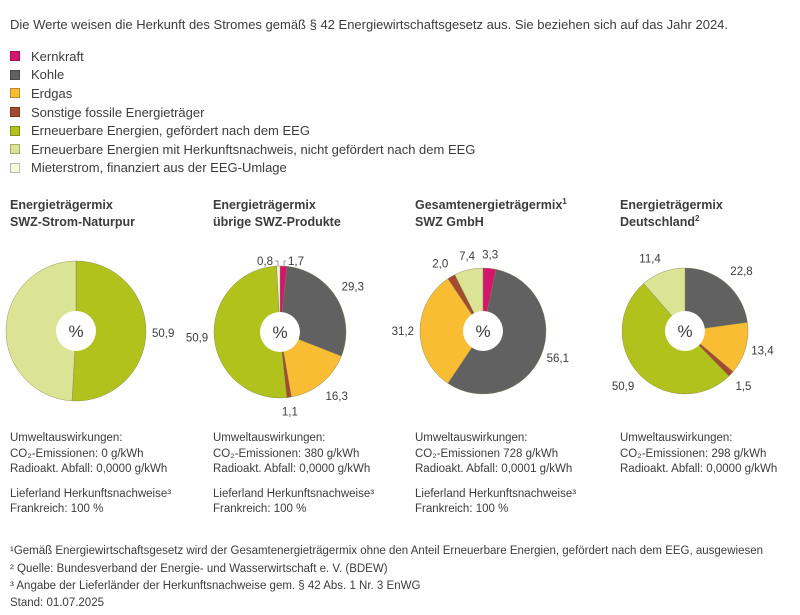 The height and width of the screenshot is (615, 800). Describe the element at coordinates (697, 218) in the screenshot. I see `footnote-ref: 2` at that location.